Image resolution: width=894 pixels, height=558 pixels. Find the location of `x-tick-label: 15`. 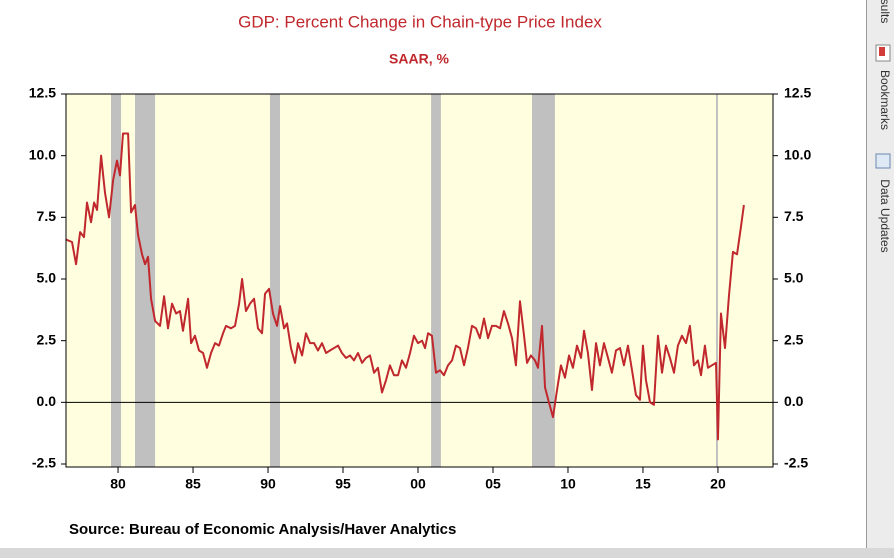

x-tick-label: 15 is located at coordinates (643, 484).